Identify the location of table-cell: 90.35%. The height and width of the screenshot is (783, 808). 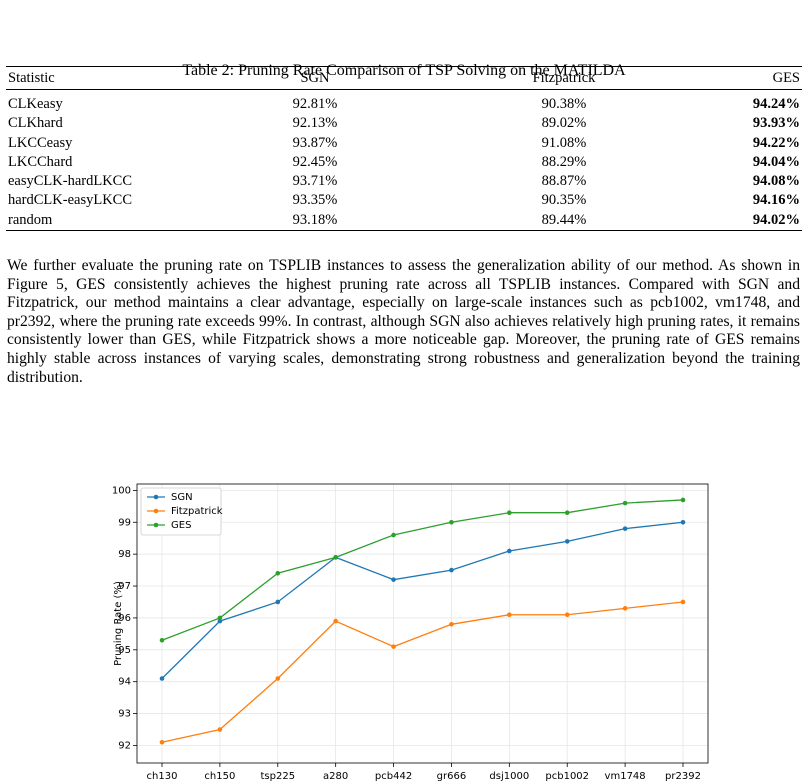
(564, 200).